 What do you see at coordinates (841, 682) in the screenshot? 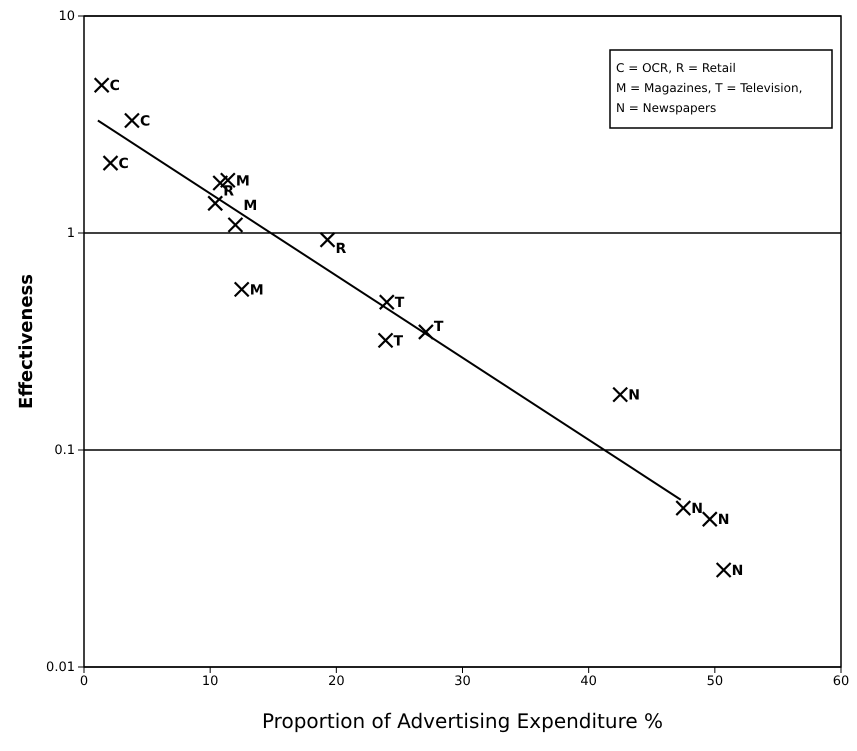
I see `x-tick-label: 60` at bounding box center [841, 682].